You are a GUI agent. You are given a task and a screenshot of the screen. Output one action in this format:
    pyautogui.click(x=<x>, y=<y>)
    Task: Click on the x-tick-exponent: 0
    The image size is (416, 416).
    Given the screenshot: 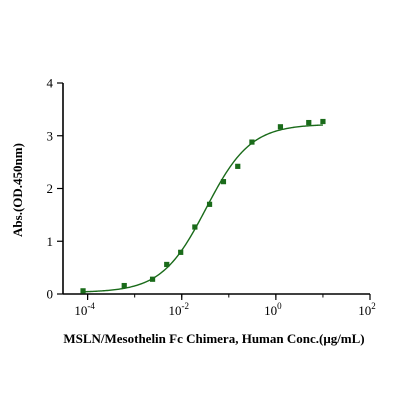 What is the action you would take?
    pyautogui.click(x=279, y=306)
    